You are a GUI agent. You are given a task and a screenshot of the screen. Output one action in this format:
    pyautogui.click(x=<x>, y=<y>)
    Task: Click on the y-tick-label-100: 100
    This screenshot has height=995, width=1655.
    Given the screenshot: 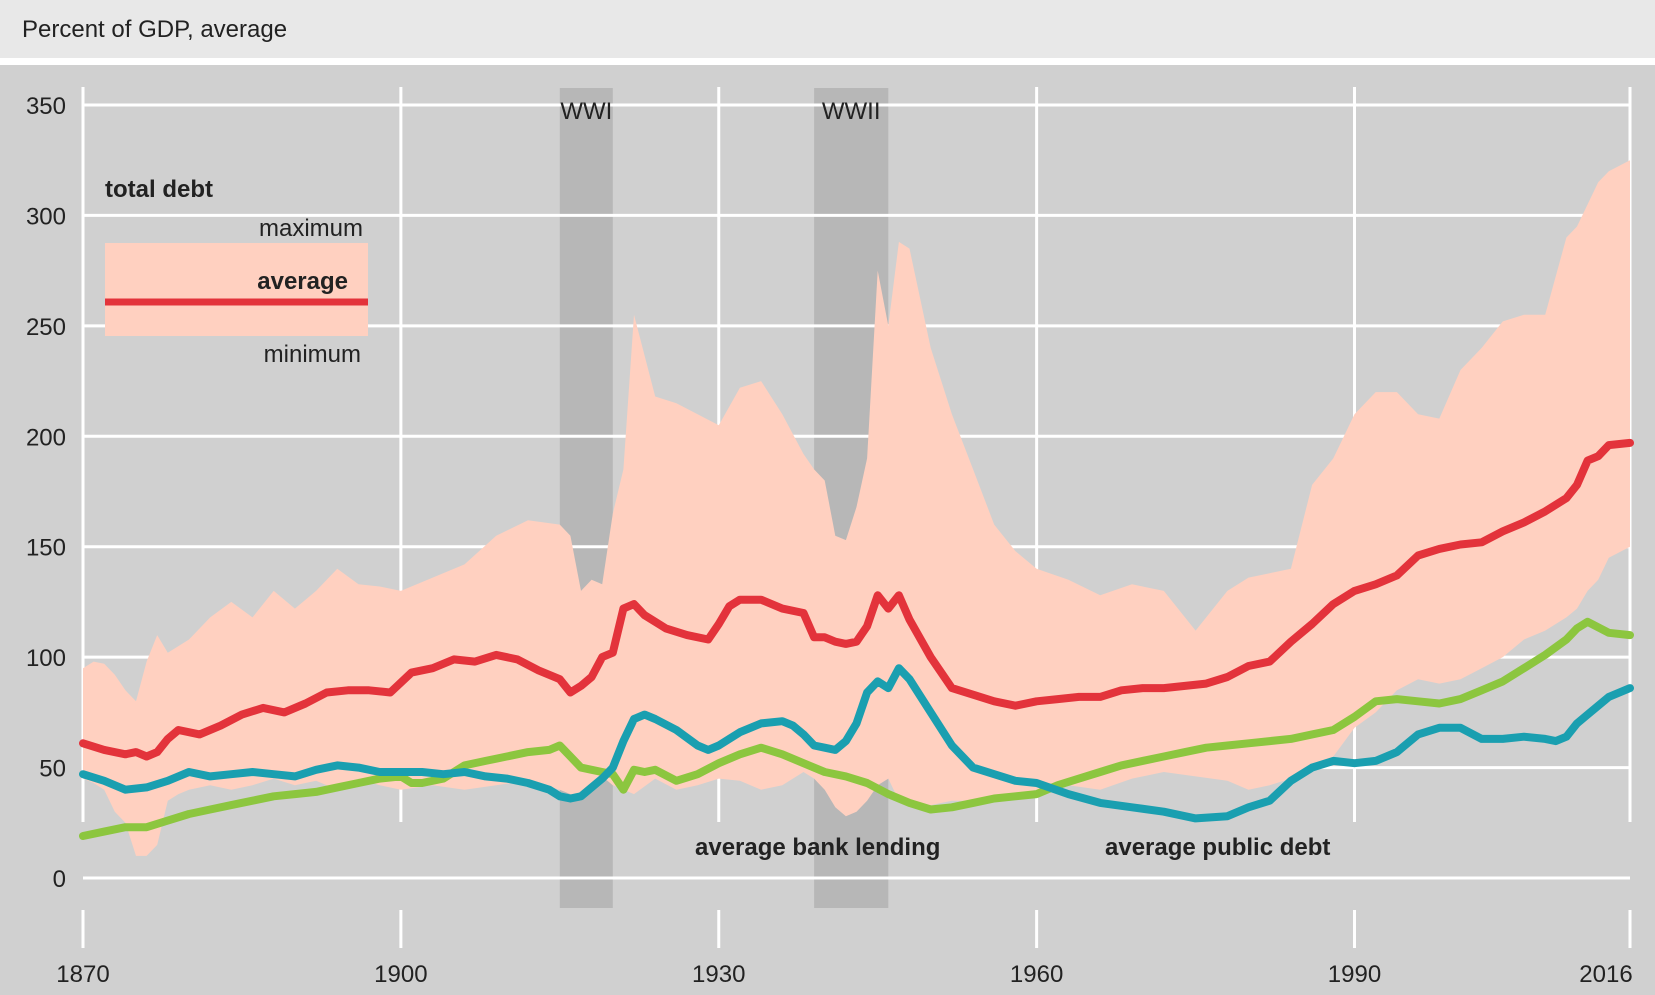 What is the action you would take?
    pyautogui.click(x=46, y=658)
    